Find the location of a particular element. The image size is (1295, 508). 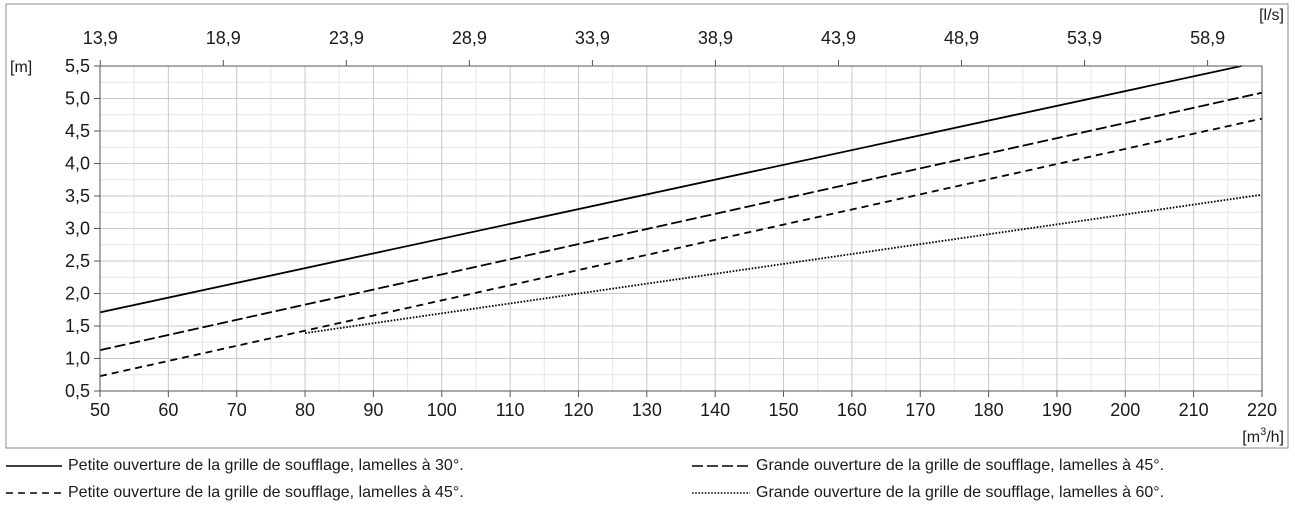

x-top-tick-label: 23,9 is located at coordinates (346, 38).